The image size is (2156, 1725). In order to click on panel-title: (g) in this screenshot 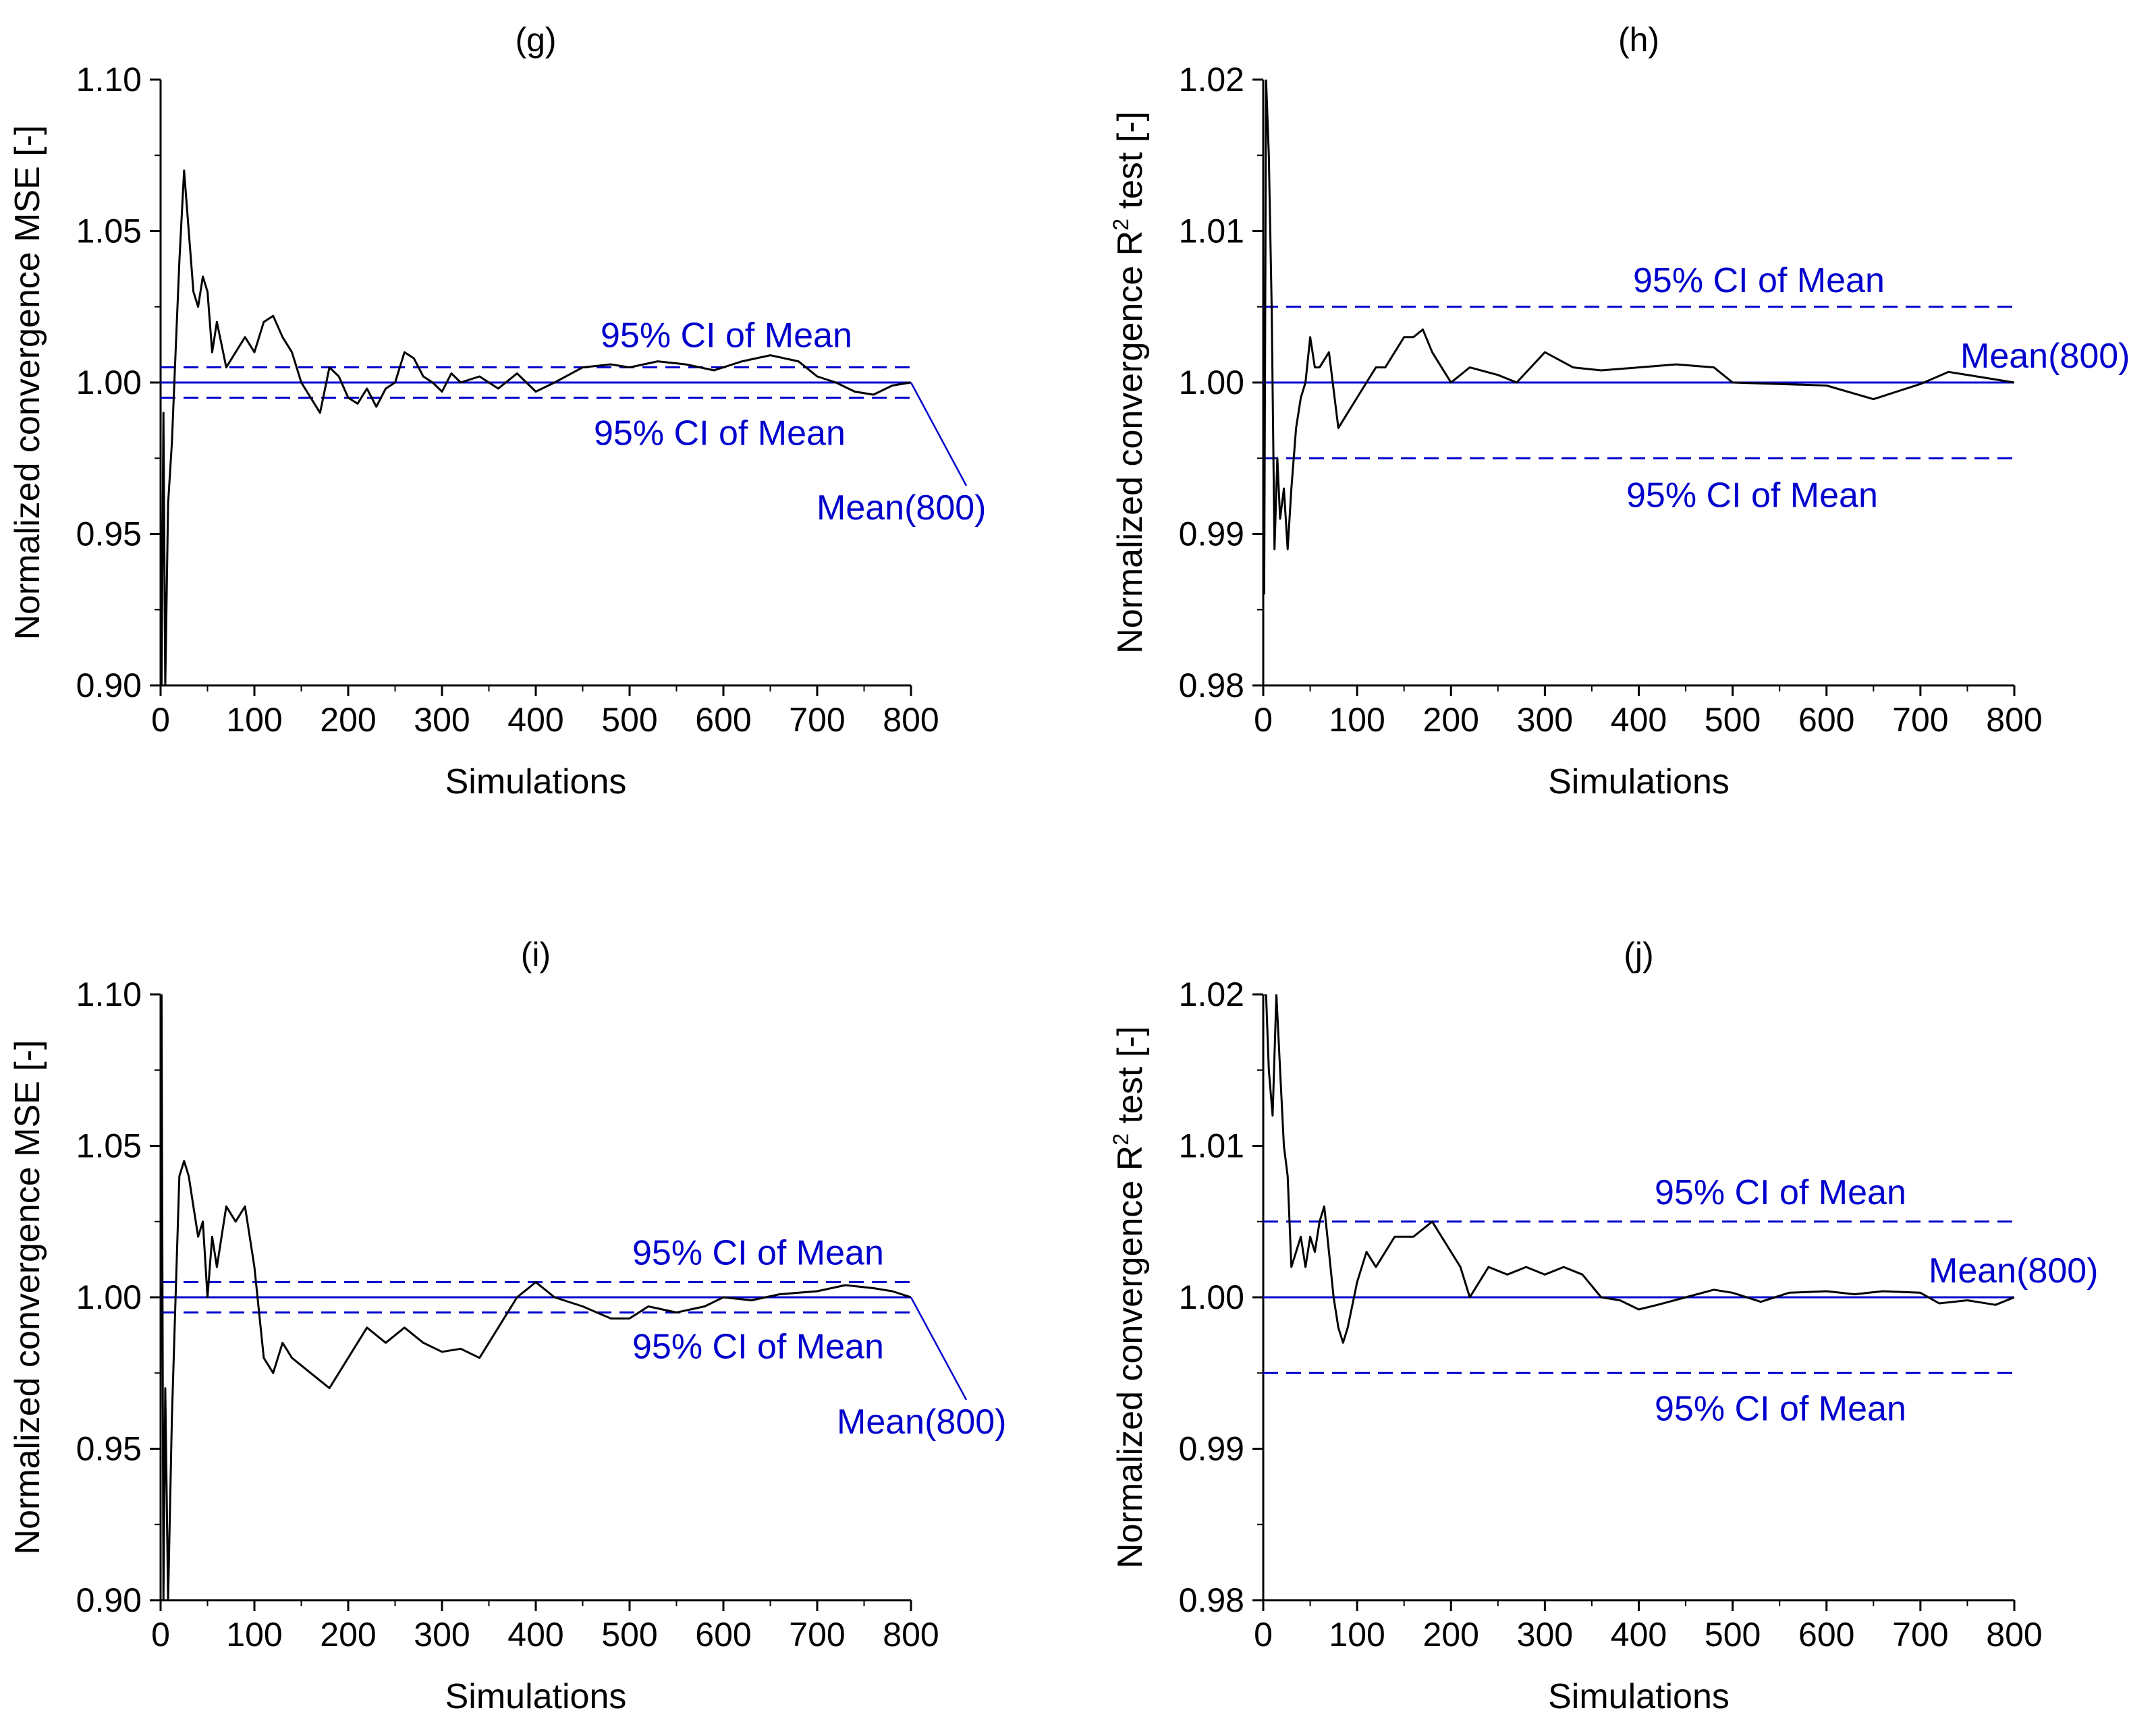, I will do `click(535, 40)`.